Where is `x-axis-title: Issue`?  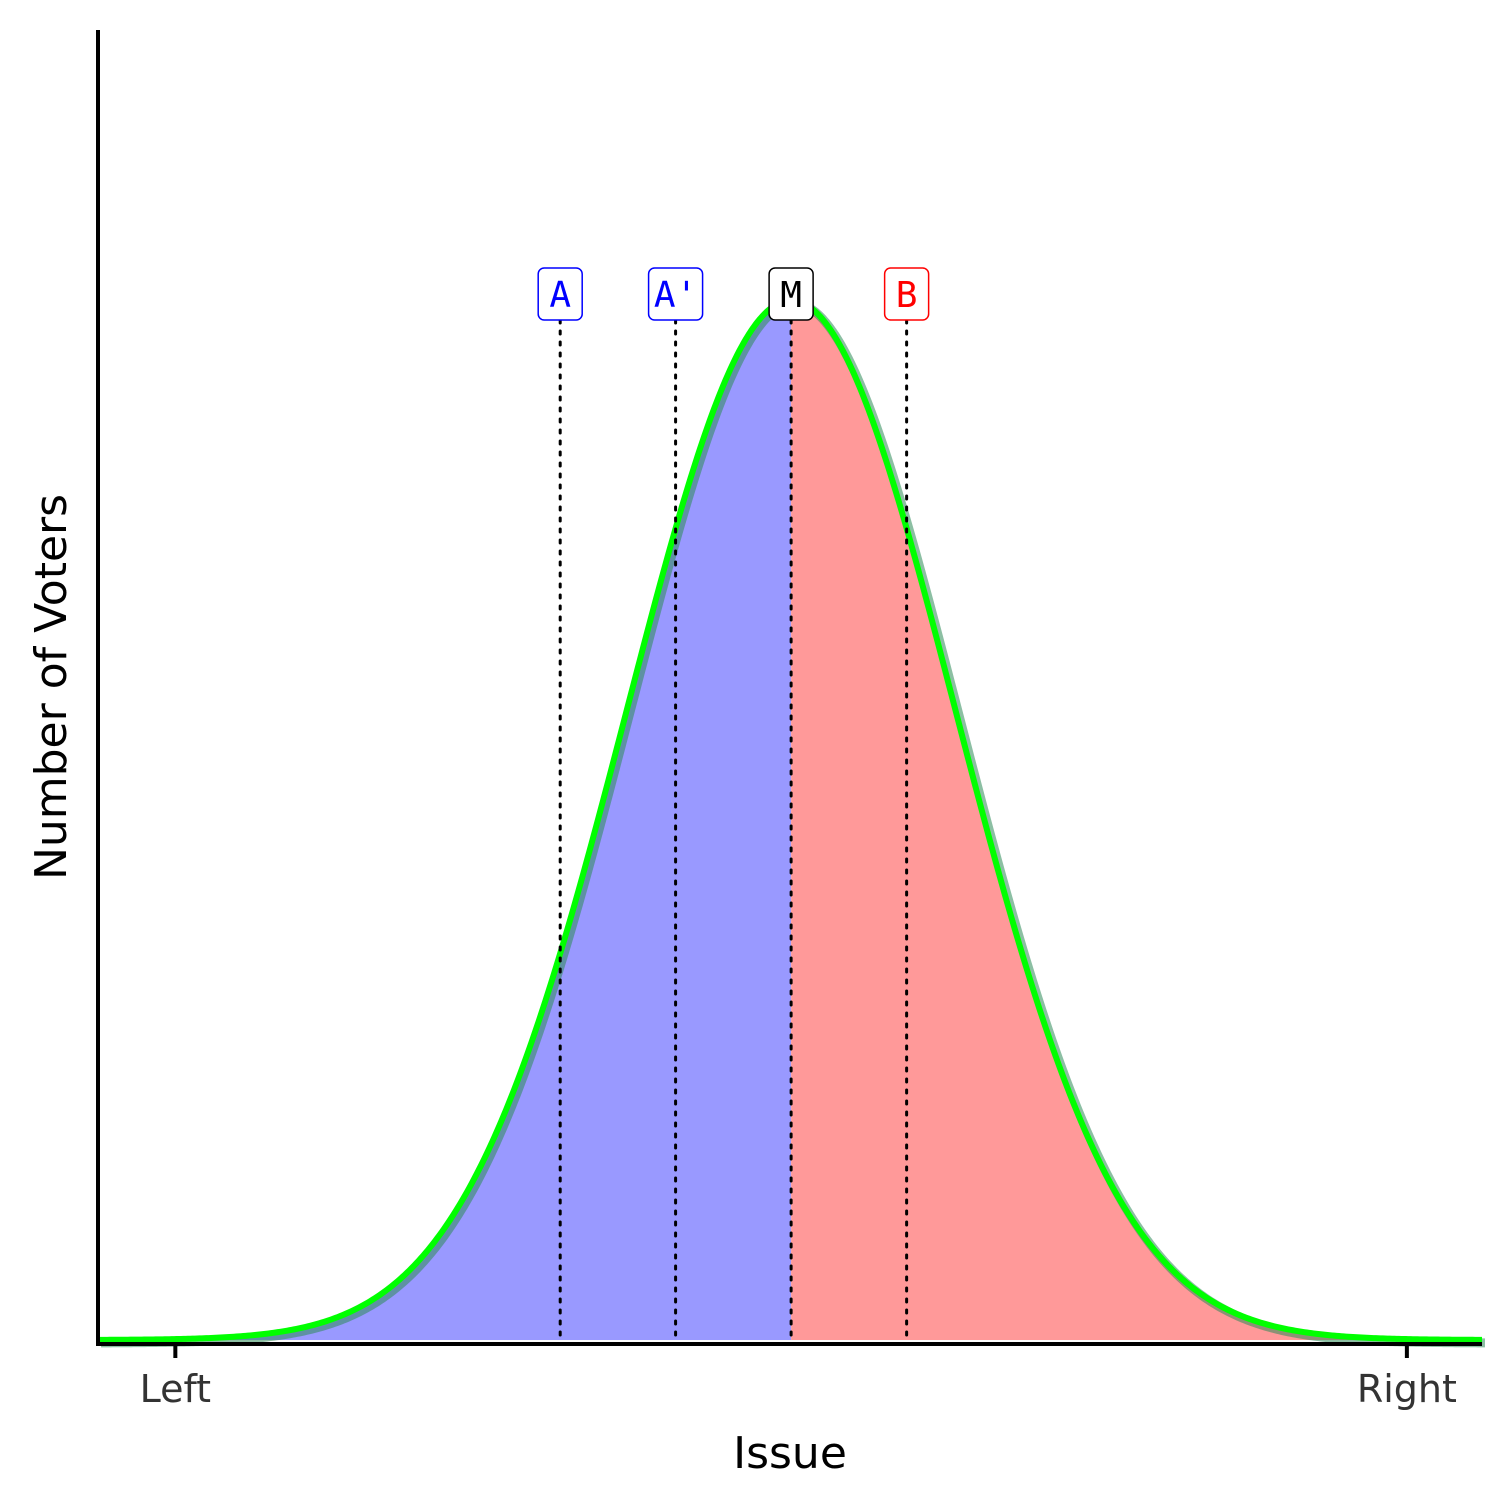 x-axis-title: Issue is located at coordinates (790, 1453).